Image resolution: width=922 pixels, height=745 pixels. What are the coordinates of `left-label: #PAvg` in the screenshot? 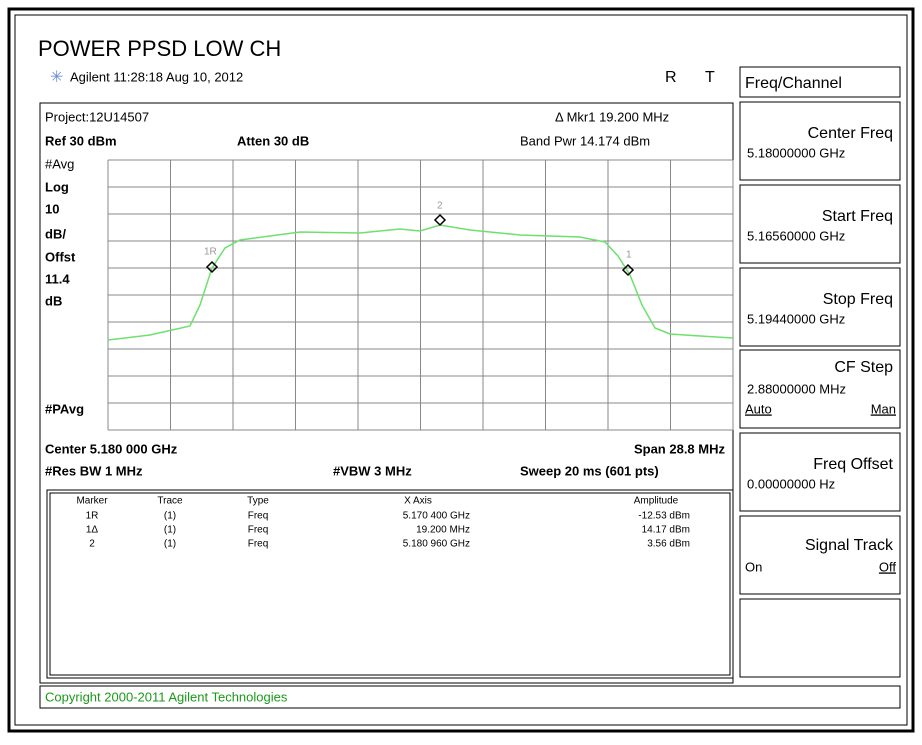 It's located at (64, 408).